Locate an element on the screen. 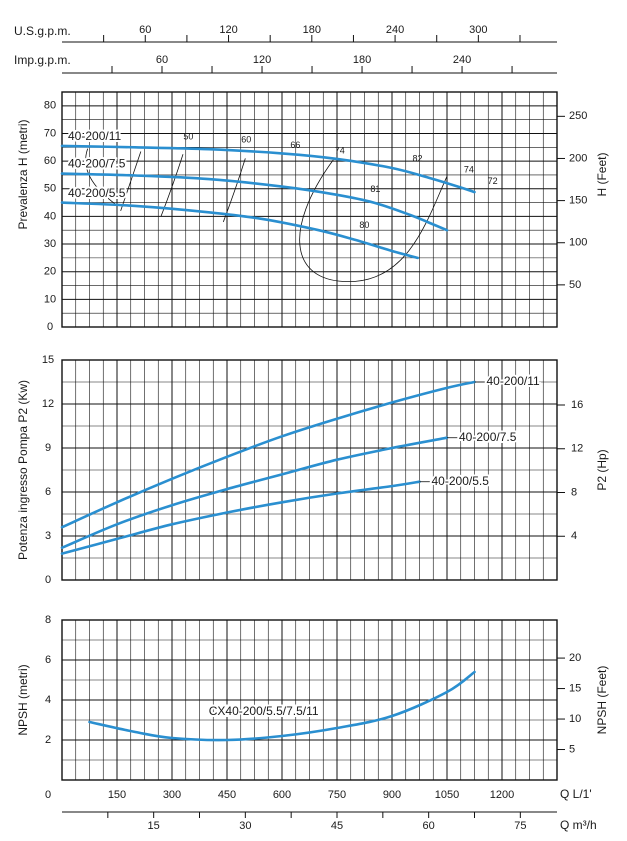  npsh-right-tick-label: 20 is located at coordinates (575, 658).